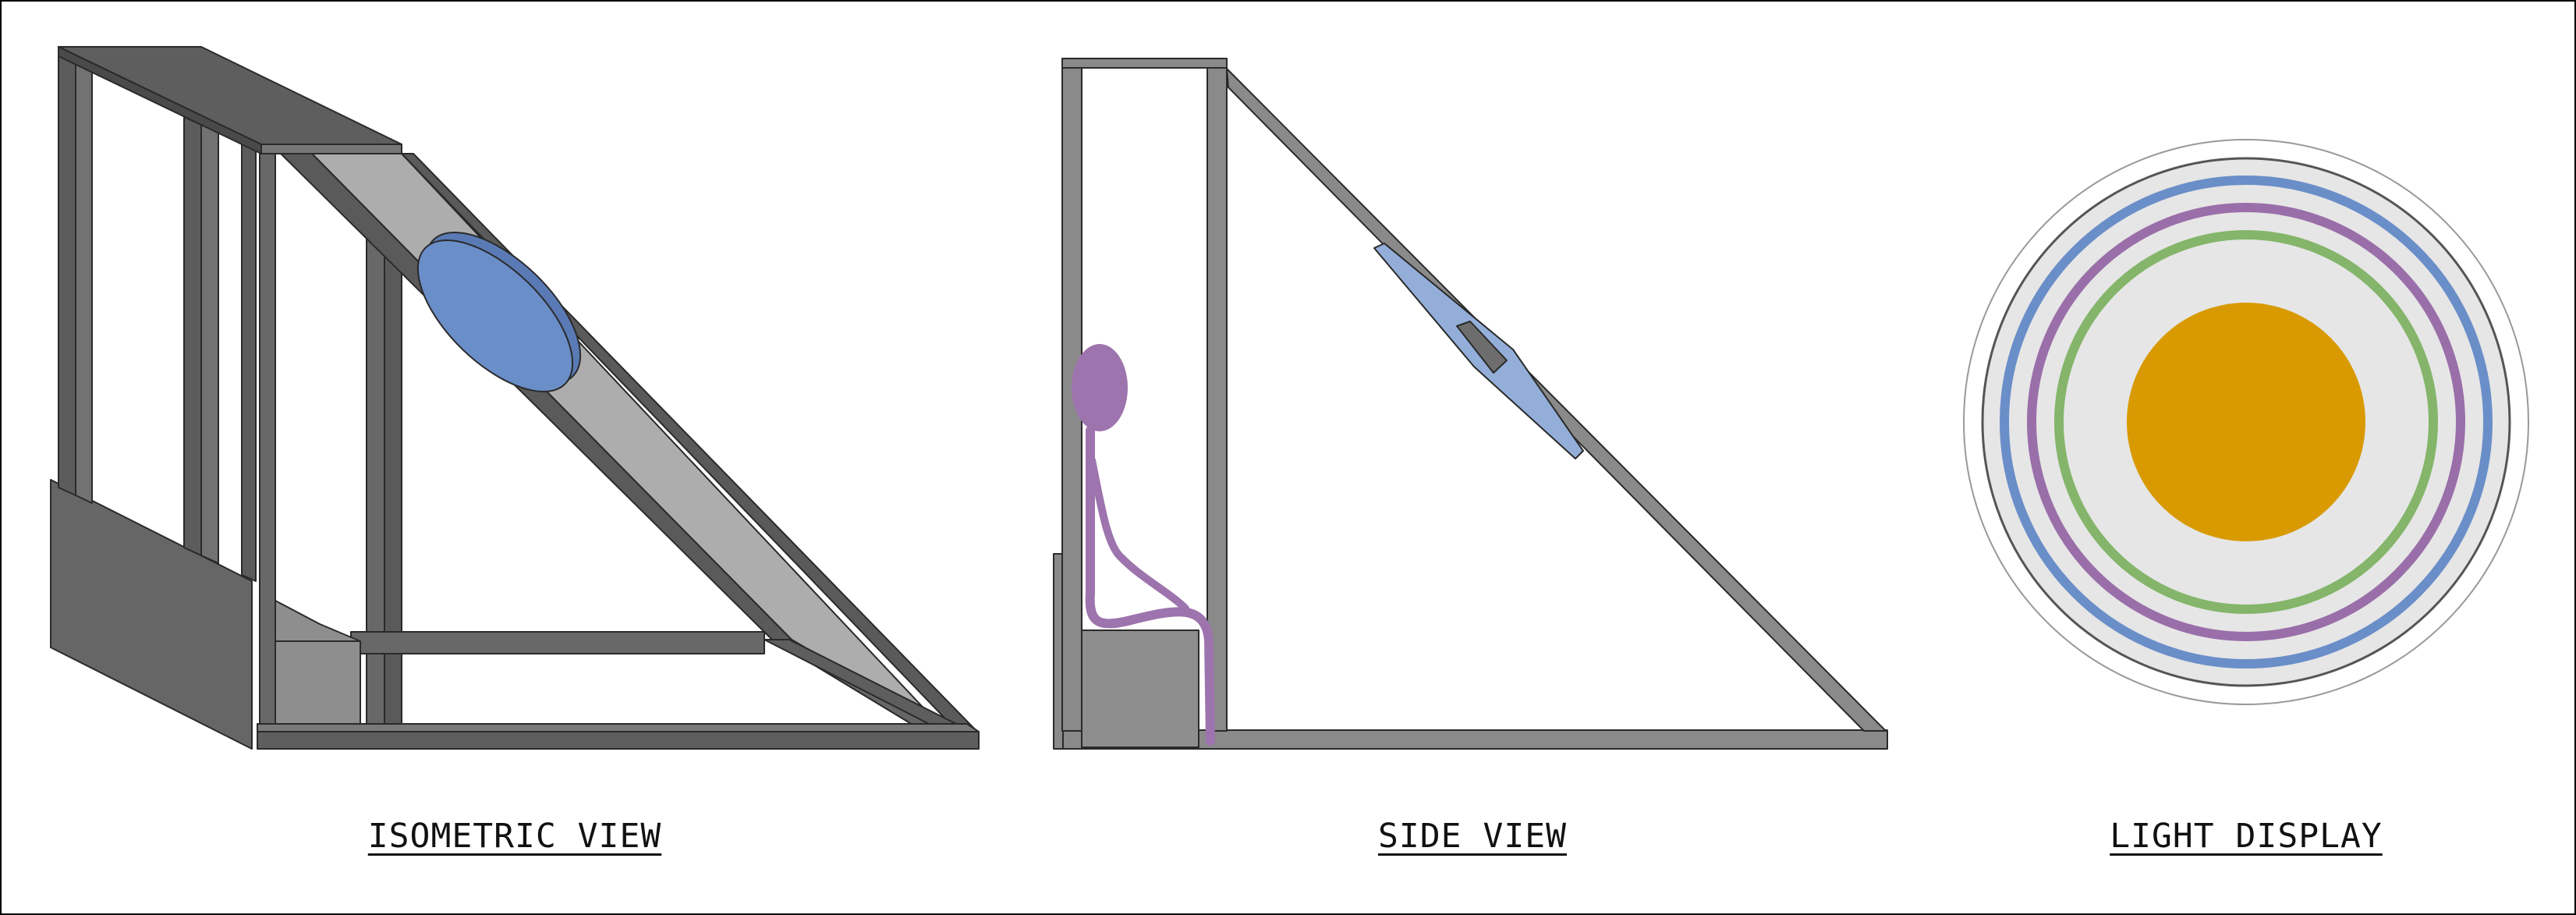 The image size is (2576, 915). I want to click on light-display-caption: LIGHT DISPLAY, so click(2246, 837).